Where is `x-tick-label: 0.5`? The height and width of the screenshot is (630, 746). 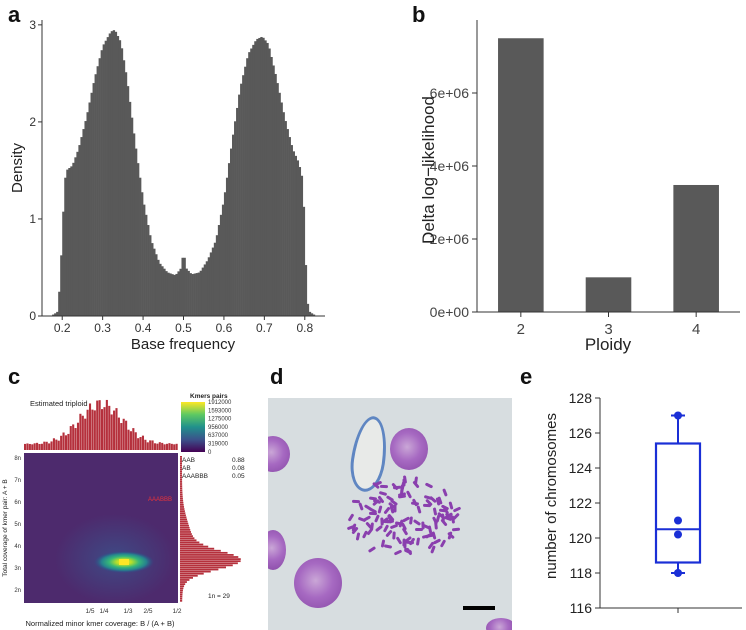 x-tick-label: 0.5 is located at coordinates (183, 328).